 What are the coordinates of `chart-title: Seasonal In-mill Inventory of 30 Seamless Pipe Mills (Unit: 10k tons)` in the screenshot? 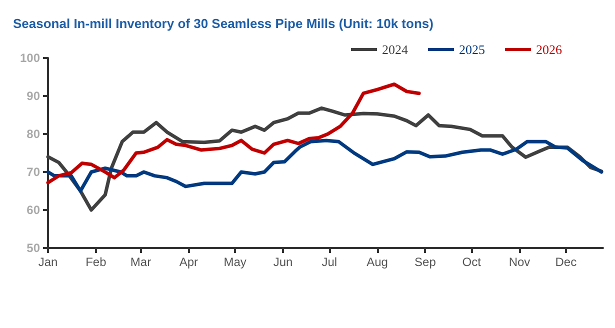 It's located at (223, 23).